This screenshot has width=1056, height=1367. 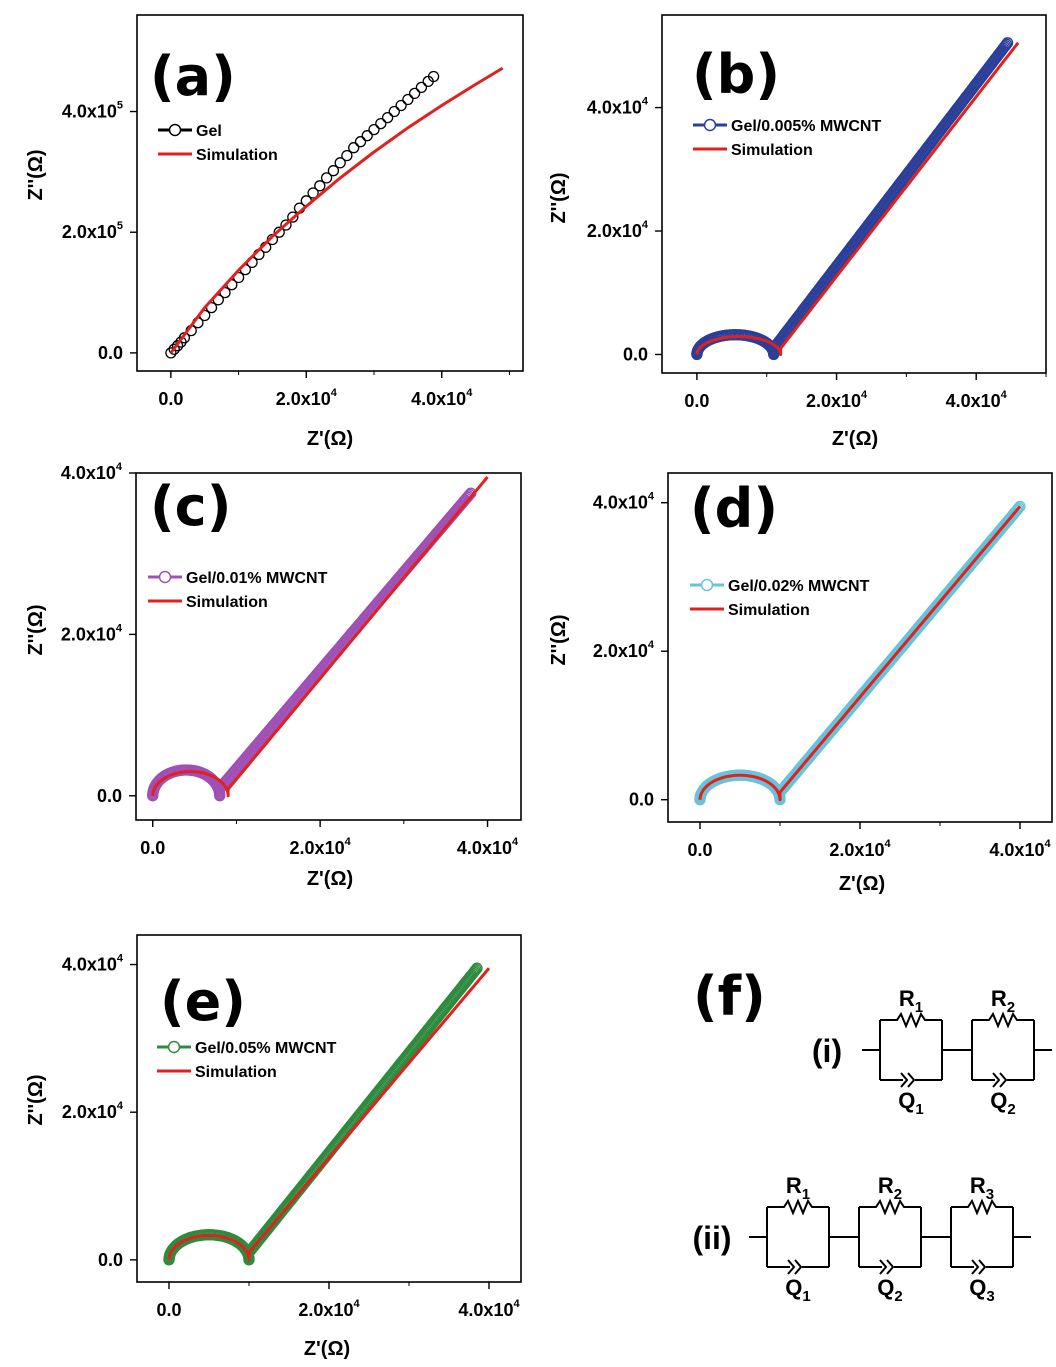 I want to click on resistor-label-subscript: 2, so click(x=898, y=1194).